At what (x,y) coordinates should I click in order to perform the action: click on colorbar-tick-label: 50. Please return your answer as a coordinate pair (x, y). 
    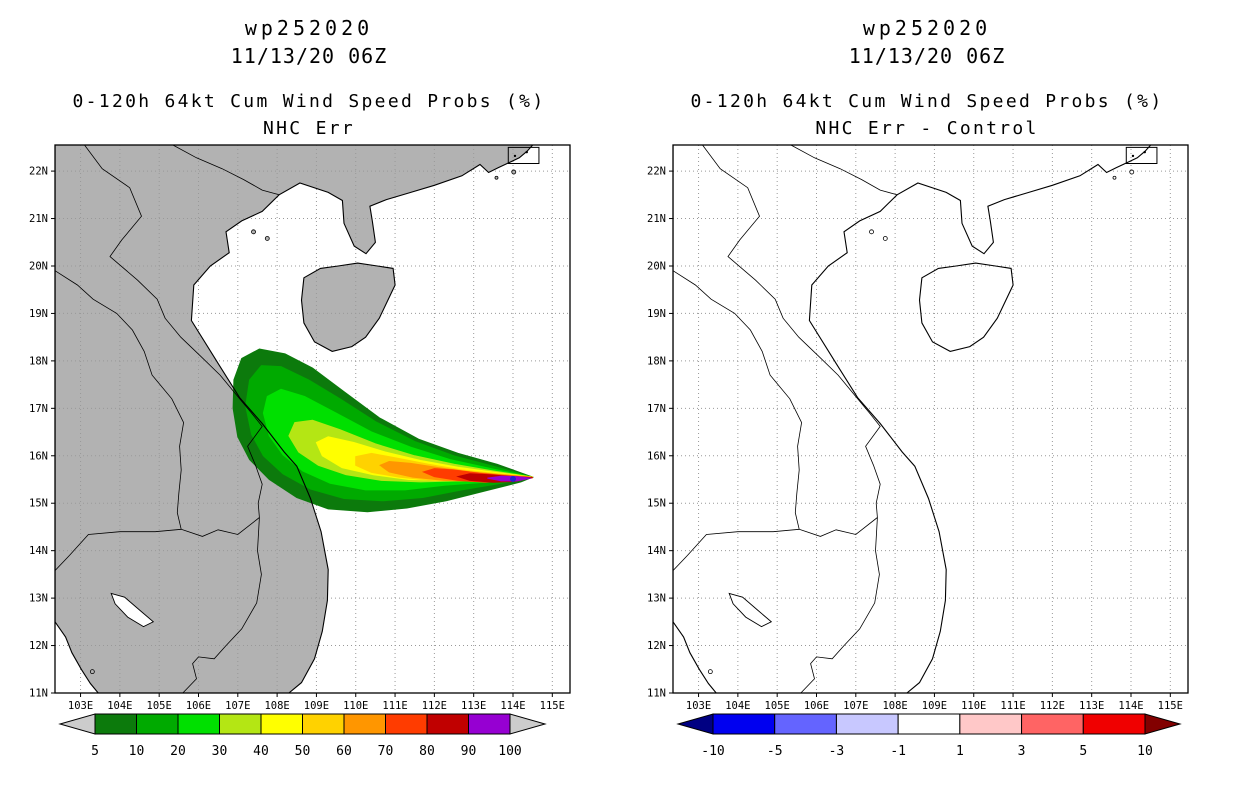
    Looking at the image, I should click on (303, 751).